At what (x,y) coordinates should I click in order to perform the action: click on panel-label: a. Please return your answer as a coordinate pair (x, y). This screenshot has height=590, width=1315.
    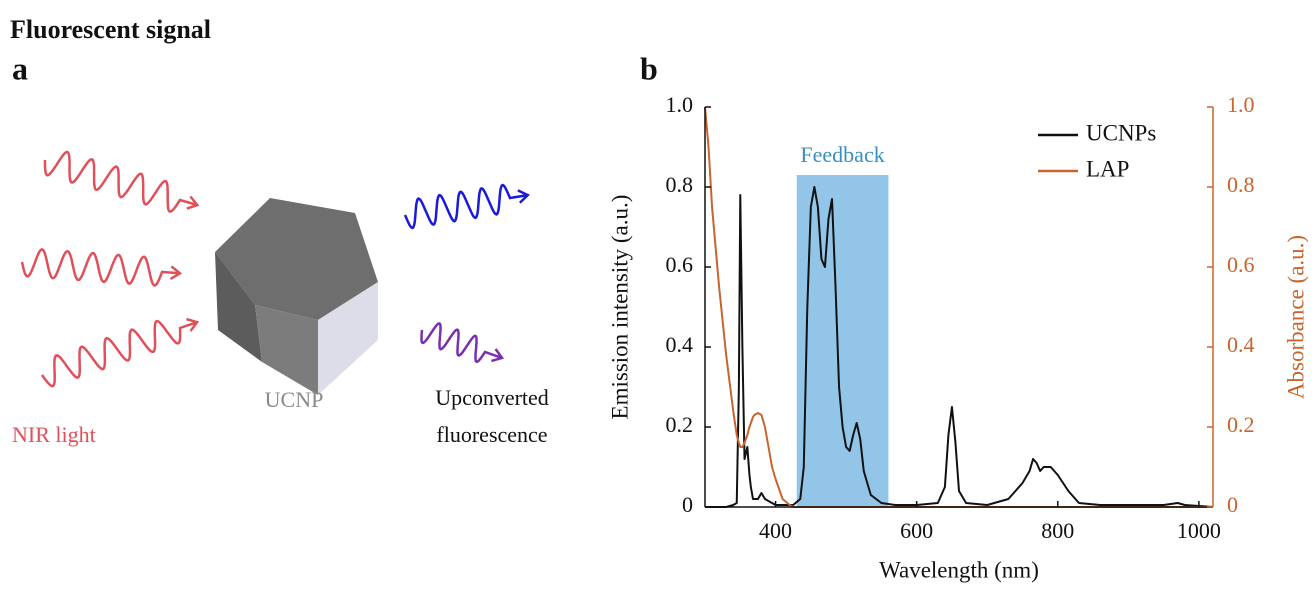
    Looking at the image, I should click on (20, 68).